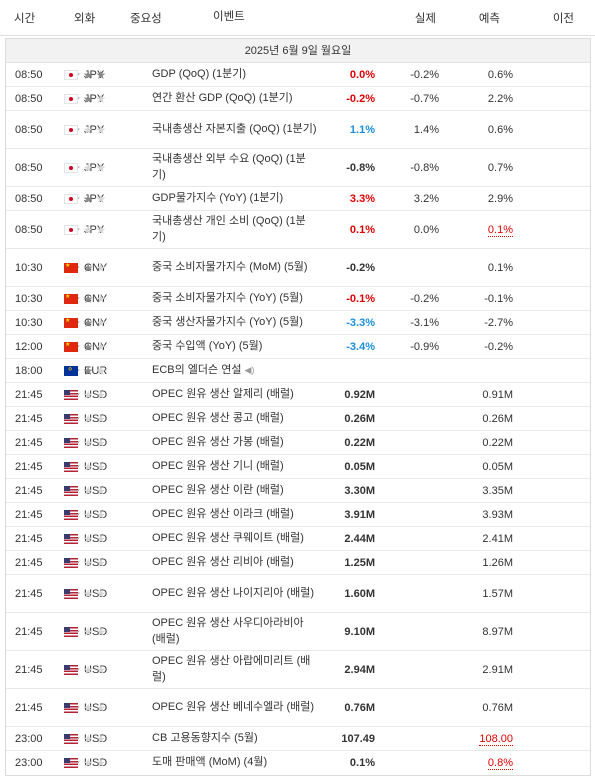  What do you see at coordinates (94, 129) in the screenshot?
I see `currency-code: JPY` at bounding box center [94, 129].